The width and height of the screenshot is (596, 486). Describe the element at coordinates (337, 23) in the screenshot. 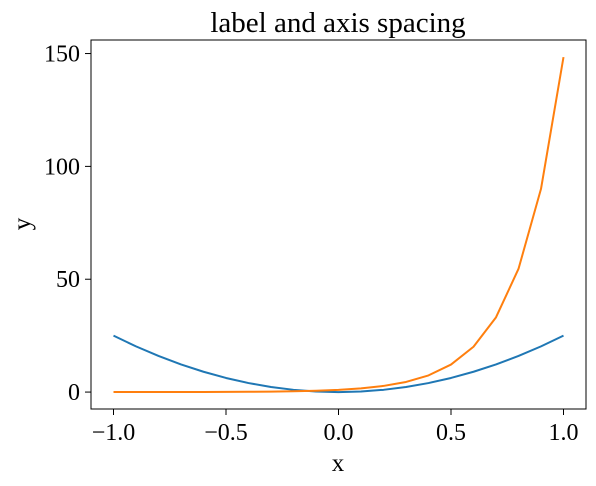

I see `chart-title: label and axis spacing` at that location.